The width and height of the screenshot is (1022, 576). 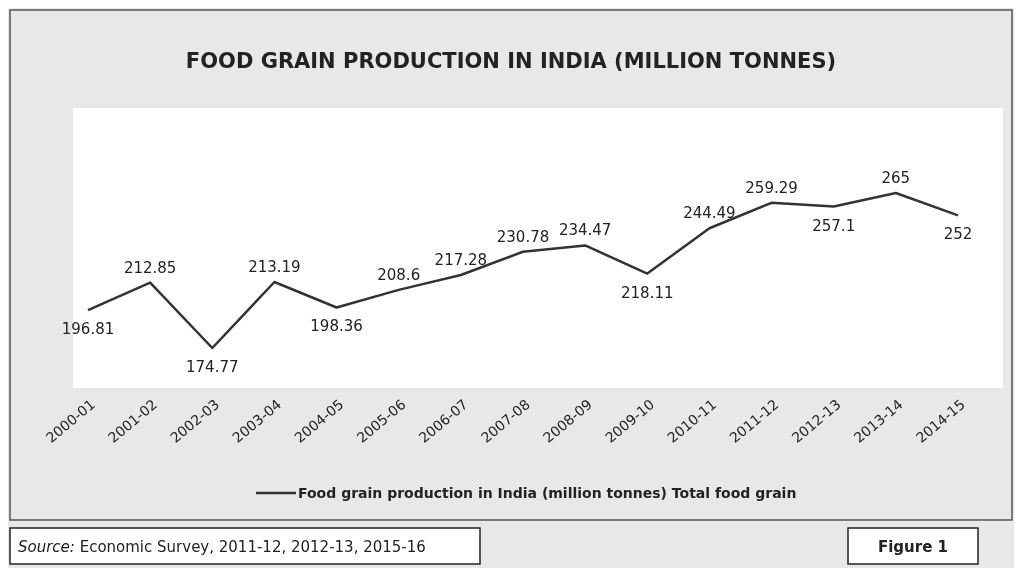 What do you see at coordinates (461, 259) in the screenshot?
I see `data-label: 217.28` at bounding box center [461, 259].